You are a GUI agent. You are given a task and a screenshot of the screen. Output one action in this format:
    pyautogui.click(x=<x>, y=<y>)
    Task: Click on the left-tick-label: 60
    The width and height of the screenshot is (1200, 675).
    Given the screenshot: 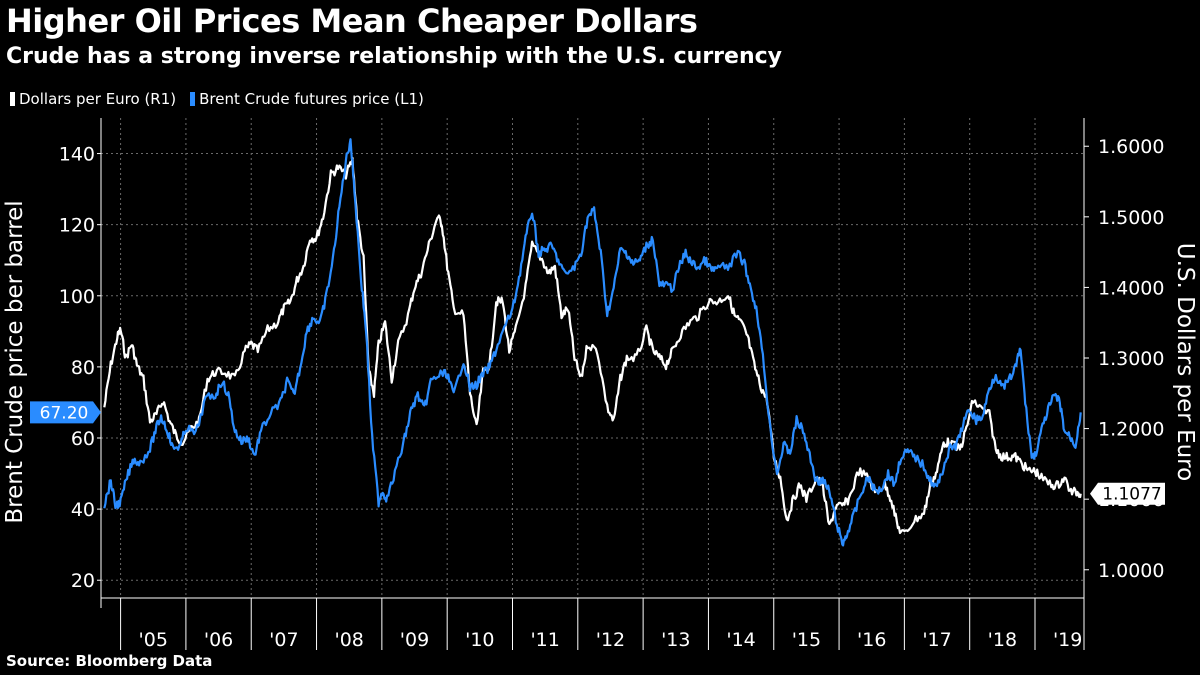 What is the action you would take?
    pyautogui.click(x=83, y=439)
    